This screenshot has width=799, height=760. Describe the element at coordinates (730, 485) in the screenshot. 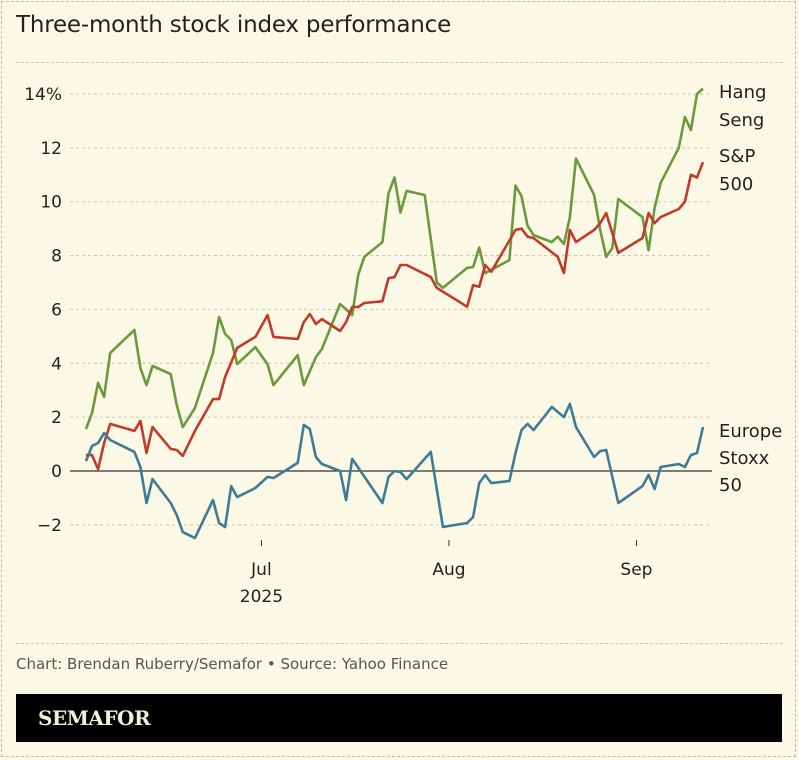

I see `series-label: 50` at that location.